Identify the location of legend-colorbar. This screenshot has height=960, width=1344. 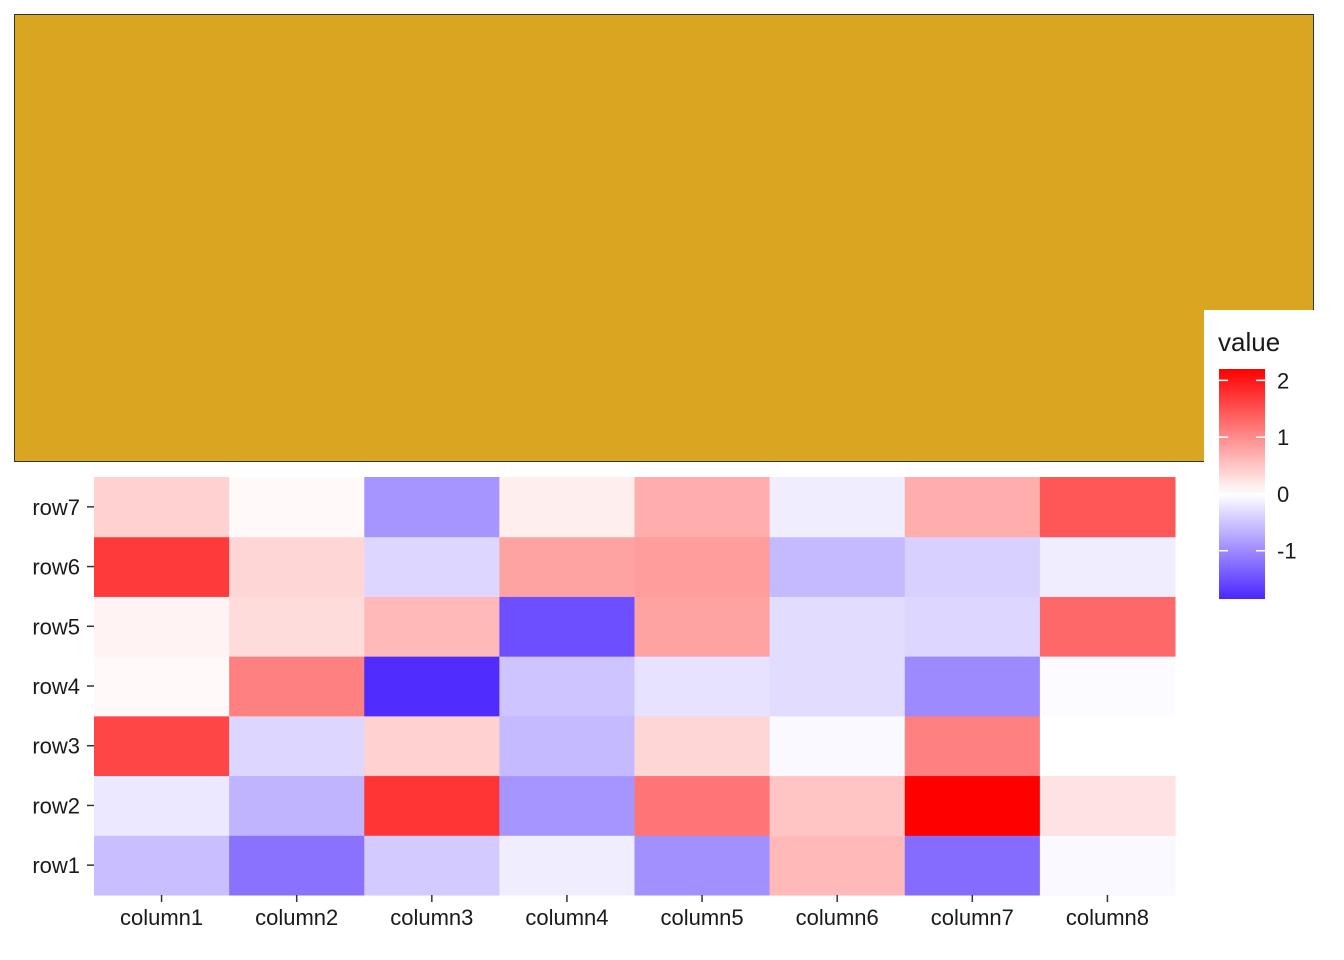
(1242, 484).